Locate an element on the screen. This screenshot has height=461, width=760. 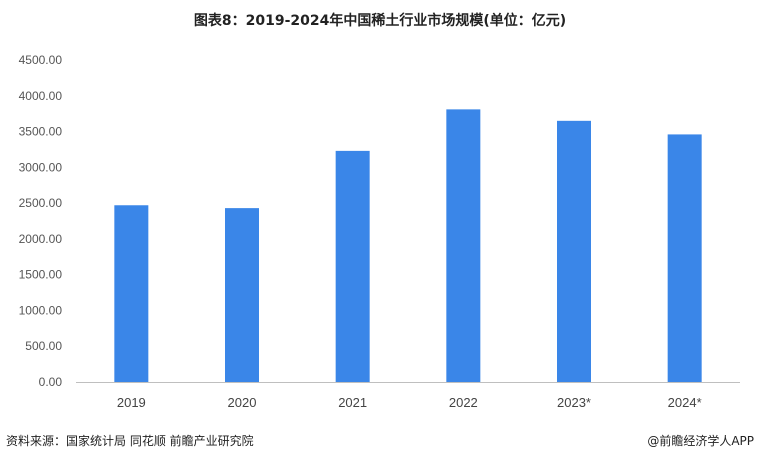
bar-2023-est is located at coordinates (574, 251).